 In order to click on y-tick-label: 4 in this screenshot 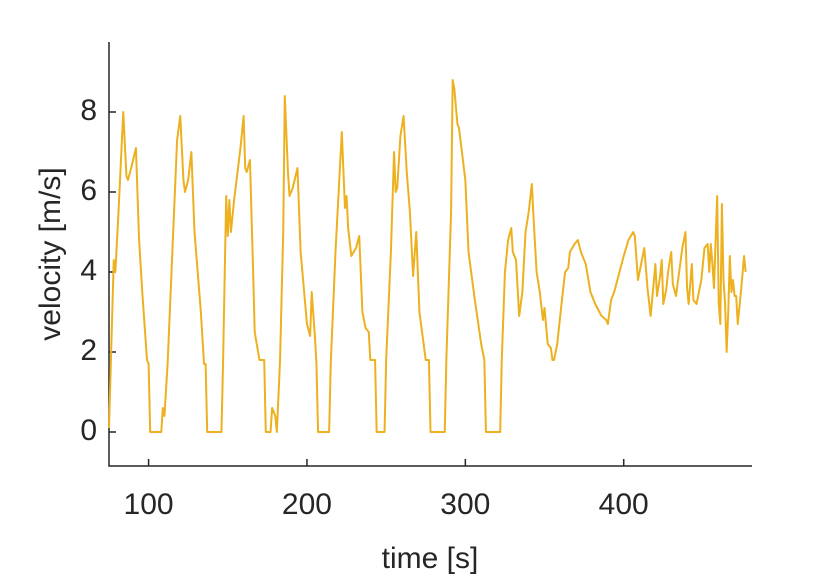, I will do `click(88, 270)`.